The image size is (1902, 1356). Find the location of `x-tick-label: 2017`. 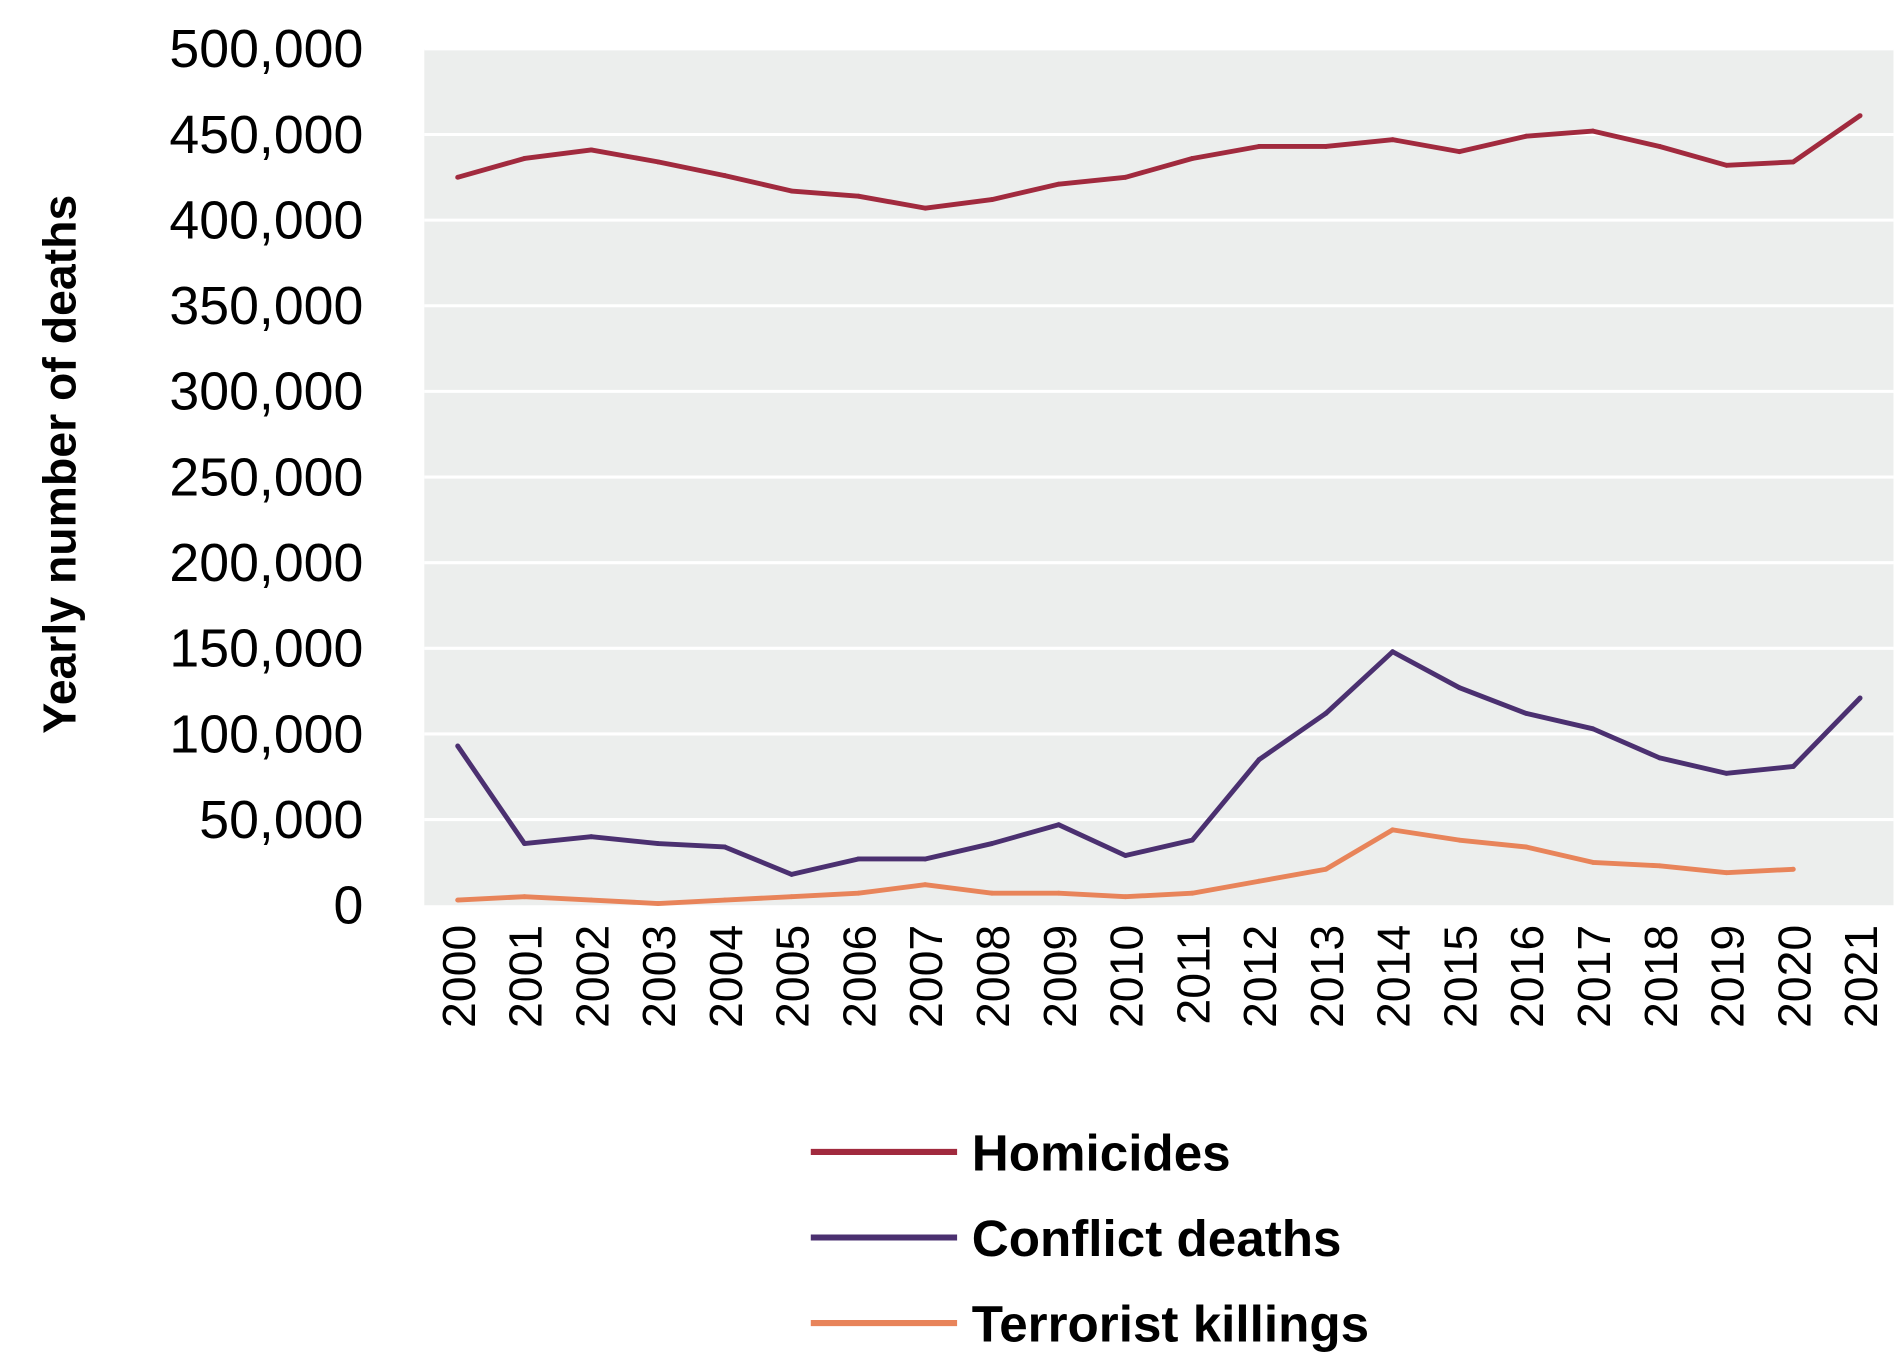

x-tick-label: 2017 is located at coordinates (1594, 976).